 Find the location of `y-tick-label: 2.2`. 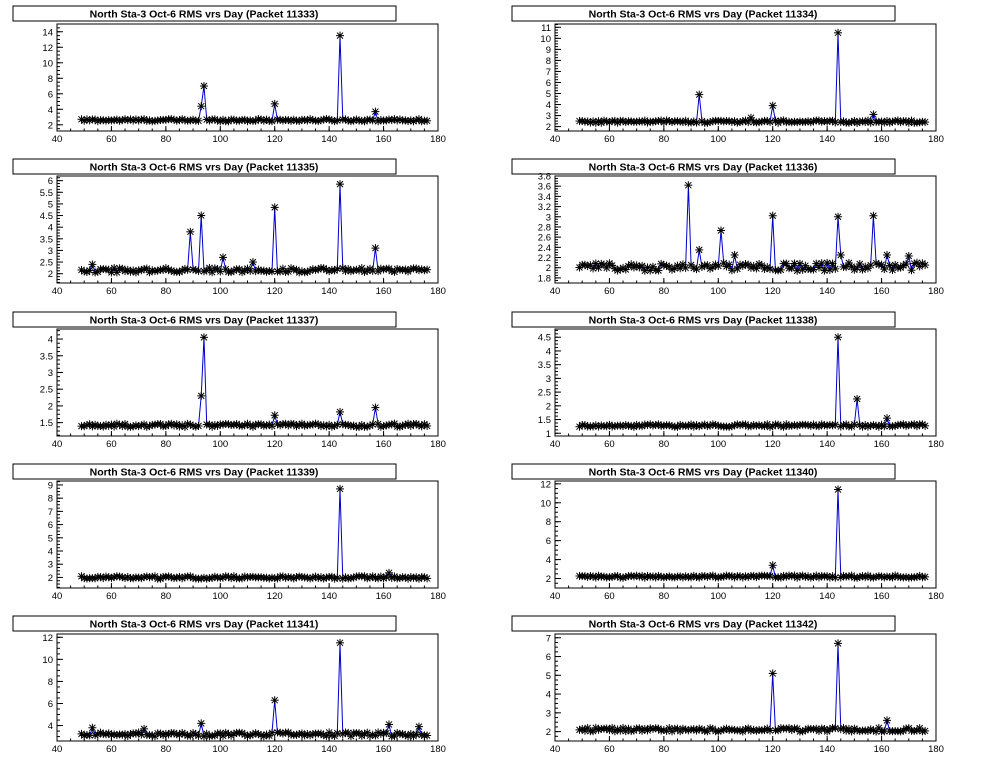

y-tick-label: 2.2 is located at coordinates (544, 258).